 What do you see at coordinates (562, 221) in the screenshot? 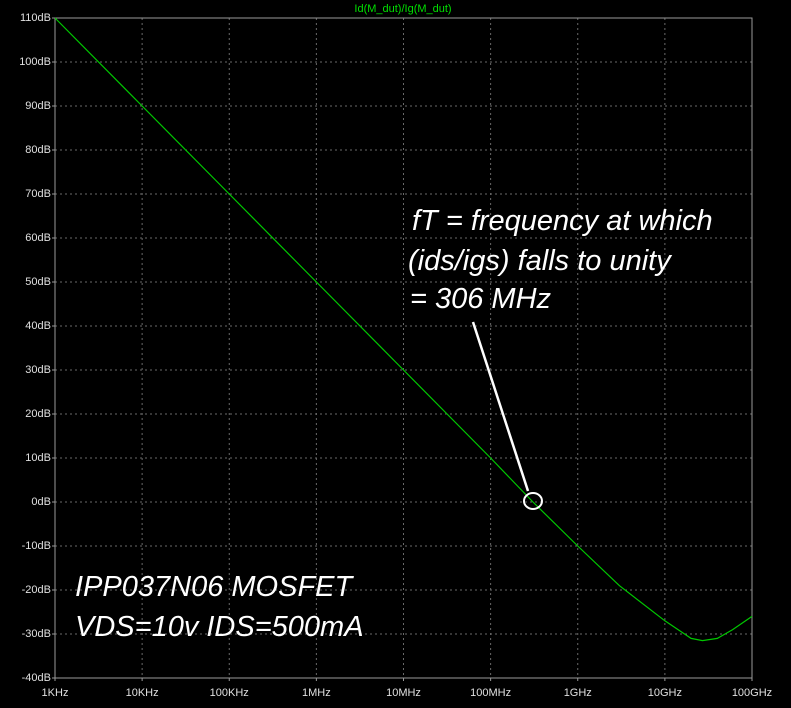
I see `annotation-text: fT = frequency at which` at bounding box center [562, 221].